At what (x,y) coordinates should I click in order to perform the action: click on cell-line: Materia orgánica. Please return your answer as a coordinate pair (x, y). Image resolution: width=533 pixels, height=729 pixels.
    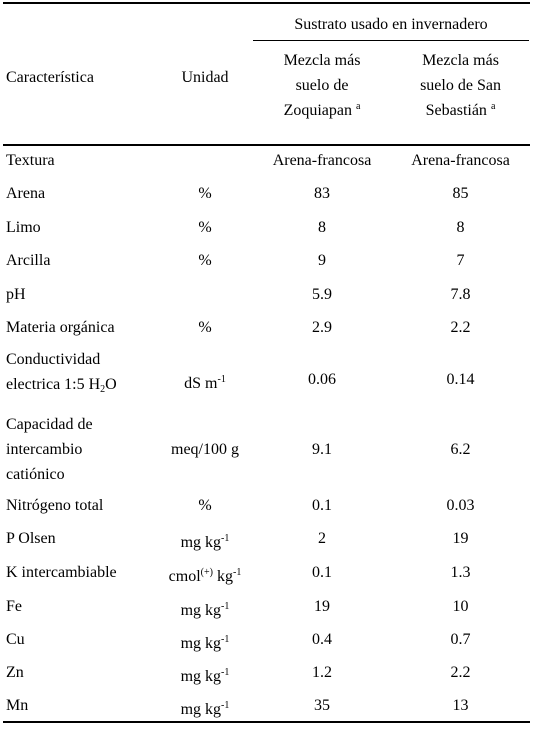
    Looking at the image, I should click on (86, 327).